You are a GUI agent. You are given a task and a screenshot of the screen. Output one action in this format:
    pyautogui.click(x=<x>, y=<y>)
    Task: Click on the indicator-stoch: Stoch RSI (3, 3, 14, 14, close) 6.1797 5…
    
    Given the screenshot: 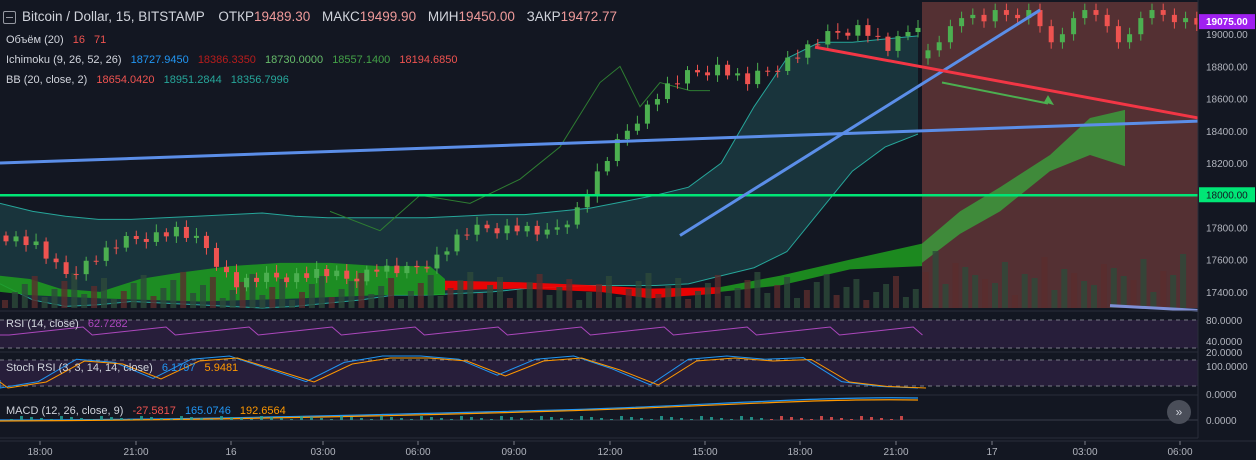 What is the action you would take?
    pyautogui.click(x=122, y=368)
    